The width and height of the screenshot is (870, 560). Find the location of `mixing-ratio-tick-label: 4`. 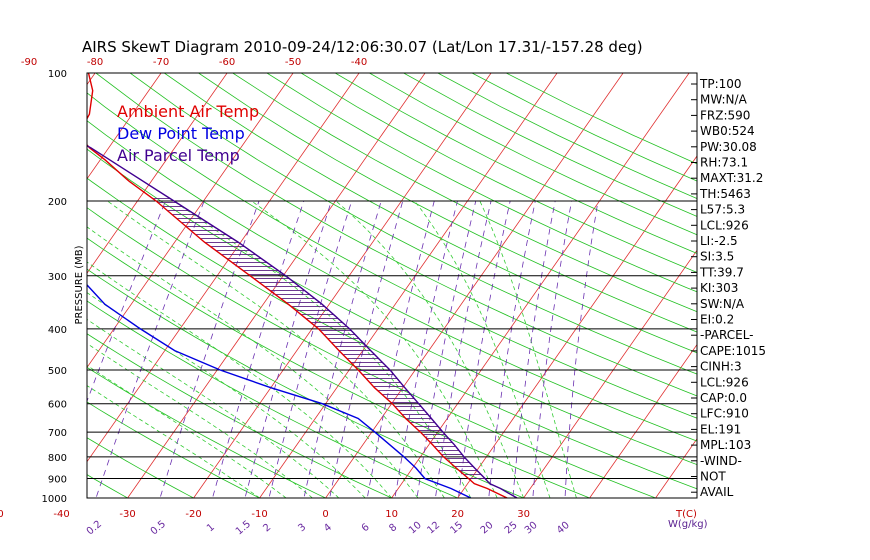

mixing-ratio-tick-label: 4 is located at coordinates (328, 528).